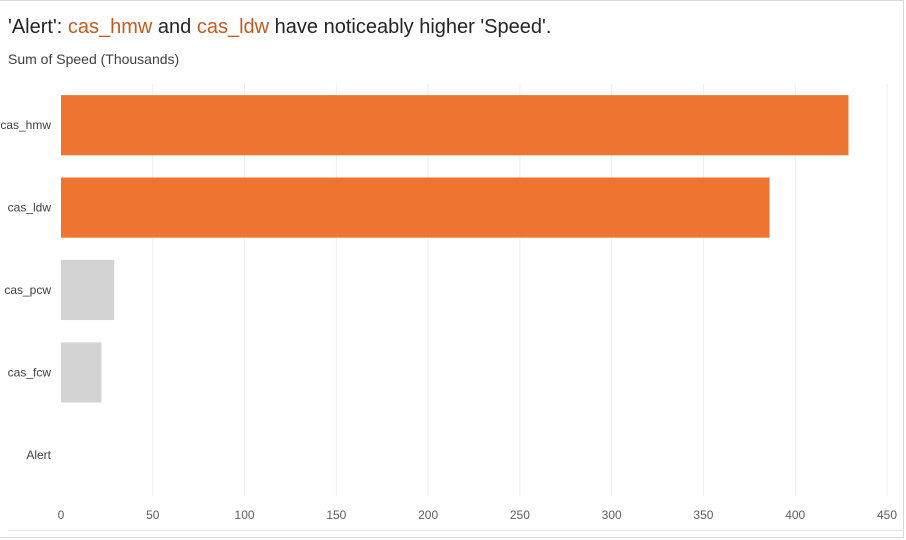 The image size is (906, 540). I want to click on chart-subtitle: Sum of Speed (Thousands), so click(94, 59).